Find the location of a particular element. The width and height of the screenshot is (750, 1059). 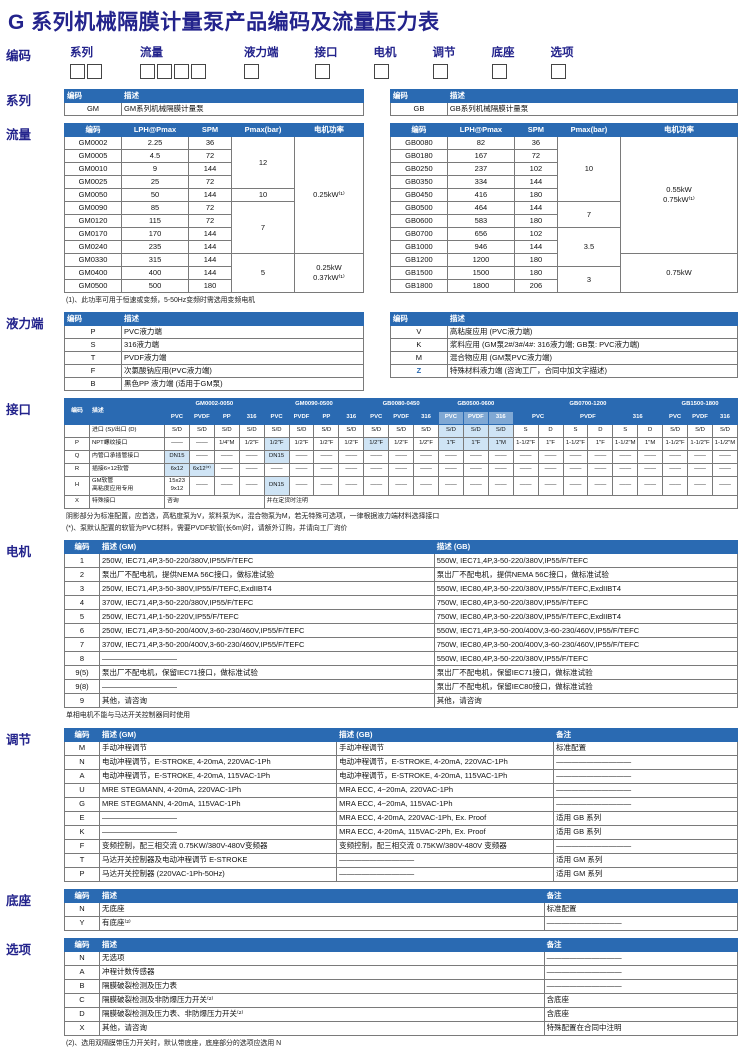

cell: 泵出厂不配电机，提供NEMA 56C接口，做标准试验 is located at coordinates (586, 575).